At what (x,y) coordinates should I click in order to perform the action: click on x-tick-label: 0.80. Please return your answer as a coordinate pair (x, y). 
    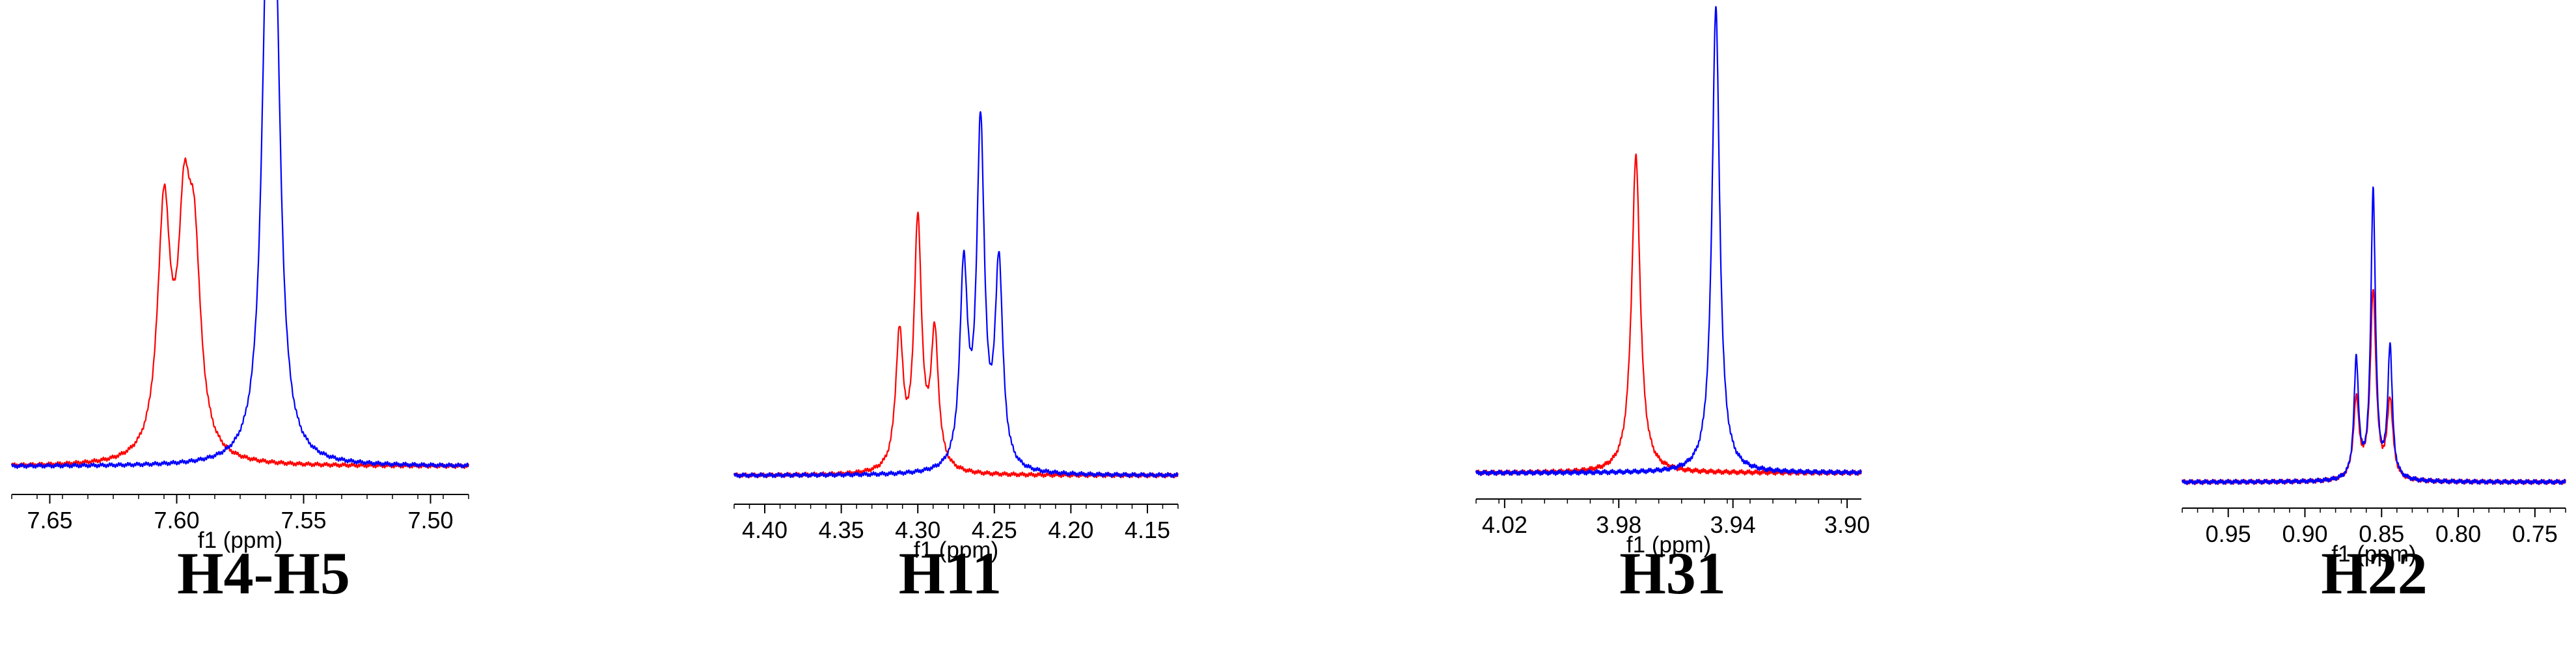
    Looking at the image, I should click on (2458, 533).